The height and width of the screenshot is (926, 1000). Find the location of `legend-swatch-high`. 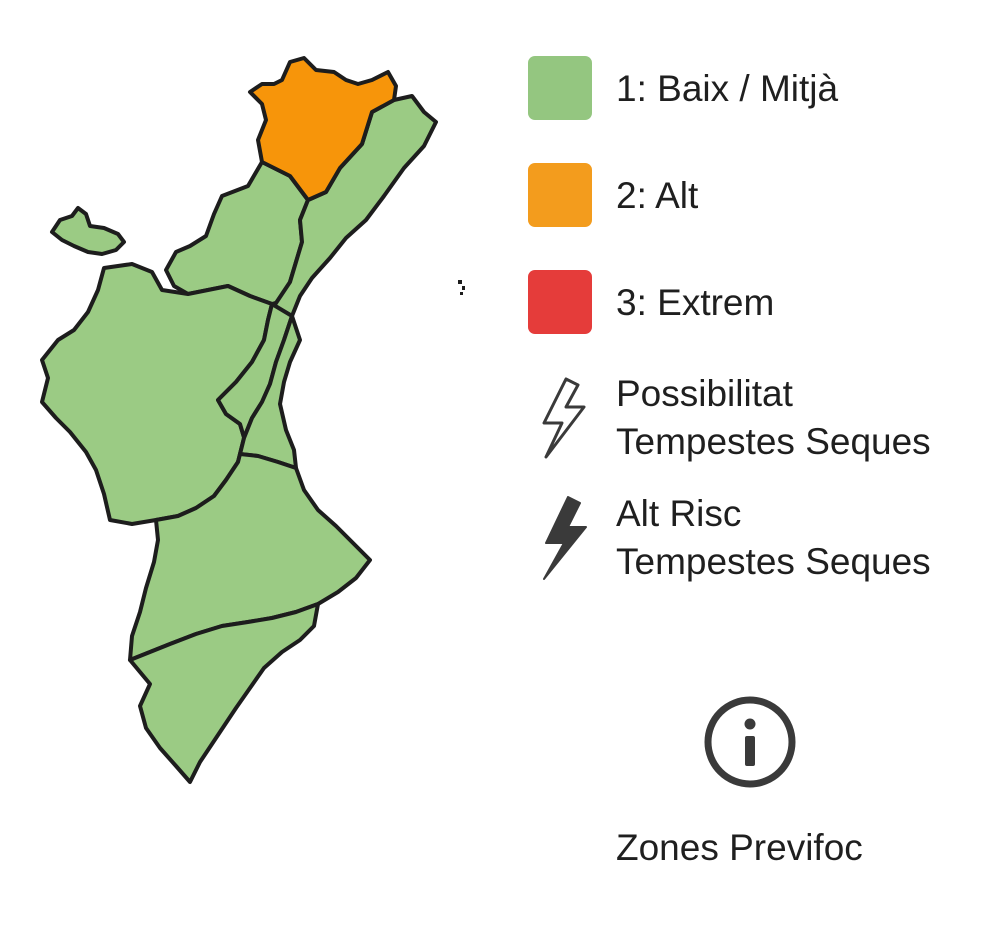

legend-swatch-high is located at coordinates (560, 195).